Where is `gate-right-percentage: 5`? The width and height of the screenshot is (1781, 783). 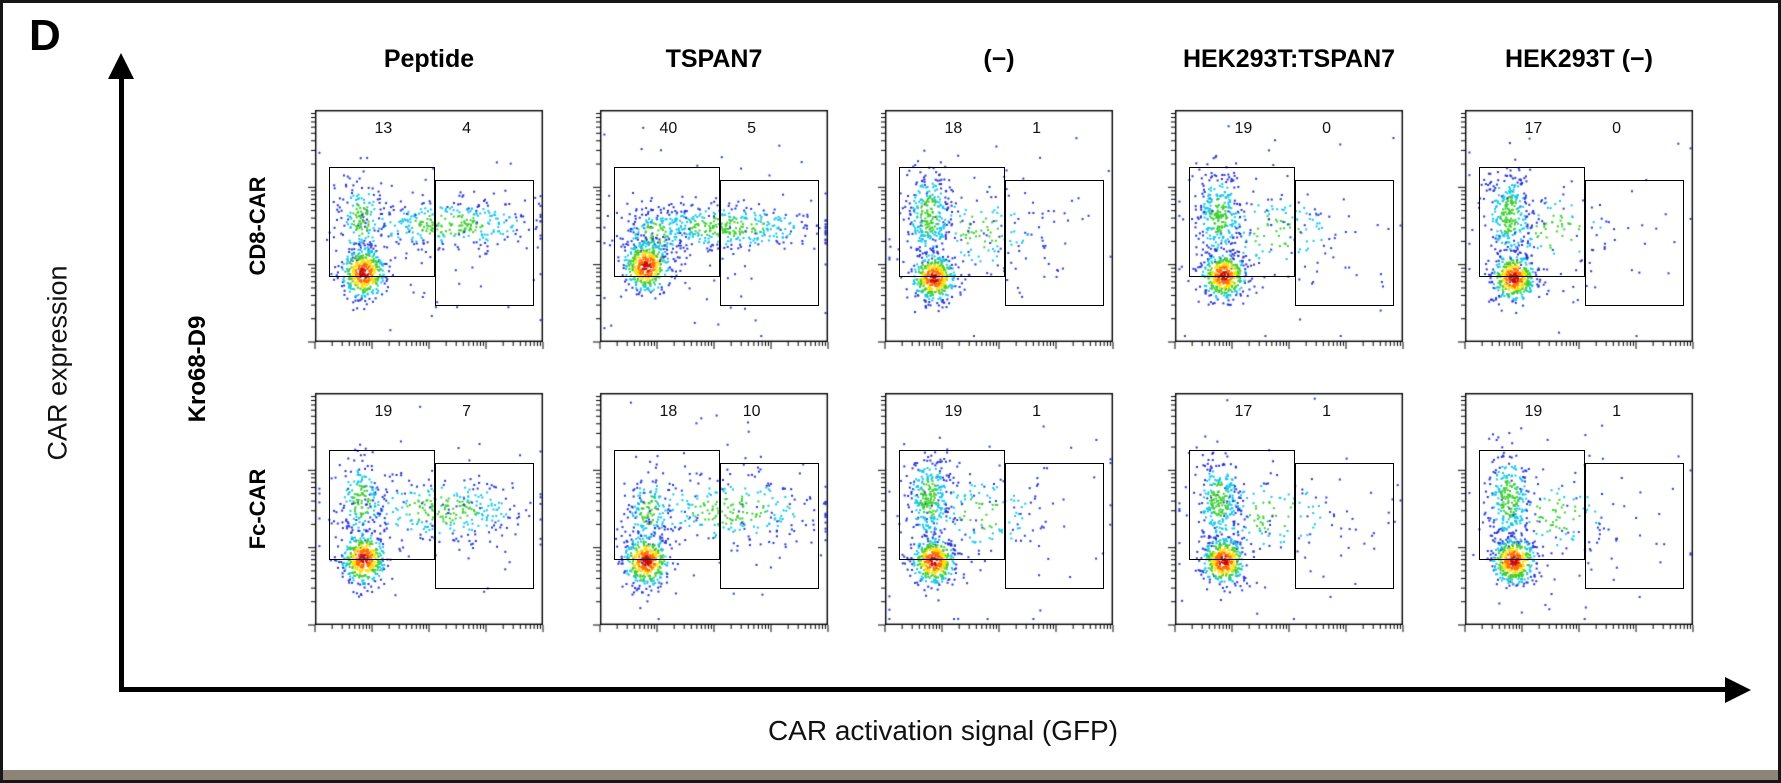
gate-right-percentage: 5 is located at coordinates (752, 129).